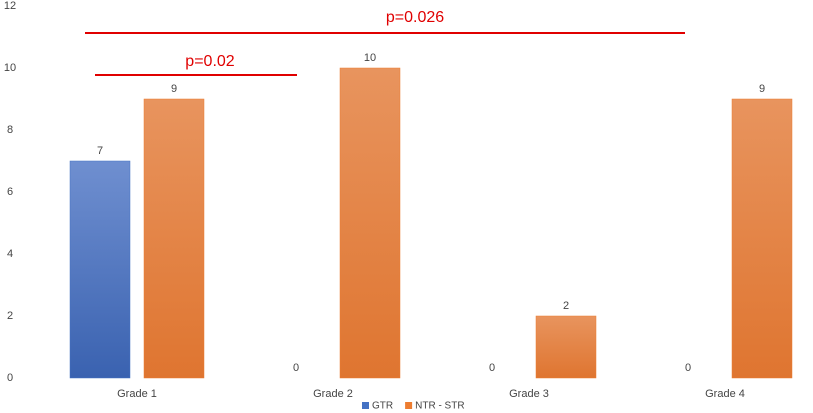 The image size is (813, 413). I want to click on y-tick-label: 2, so click(10, 316).